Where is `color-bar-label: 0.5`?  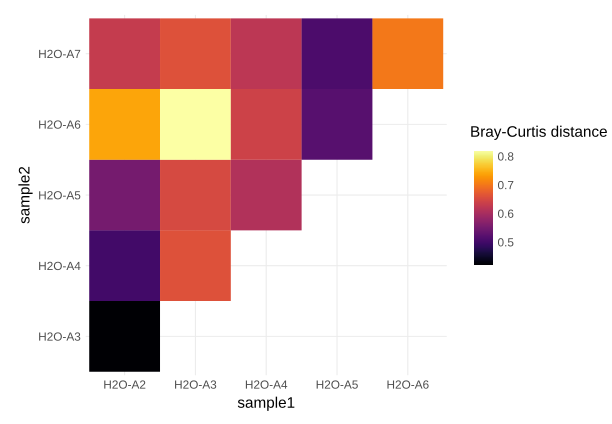 color-bar-label: 0.5 is located at coordinates (506, 242).